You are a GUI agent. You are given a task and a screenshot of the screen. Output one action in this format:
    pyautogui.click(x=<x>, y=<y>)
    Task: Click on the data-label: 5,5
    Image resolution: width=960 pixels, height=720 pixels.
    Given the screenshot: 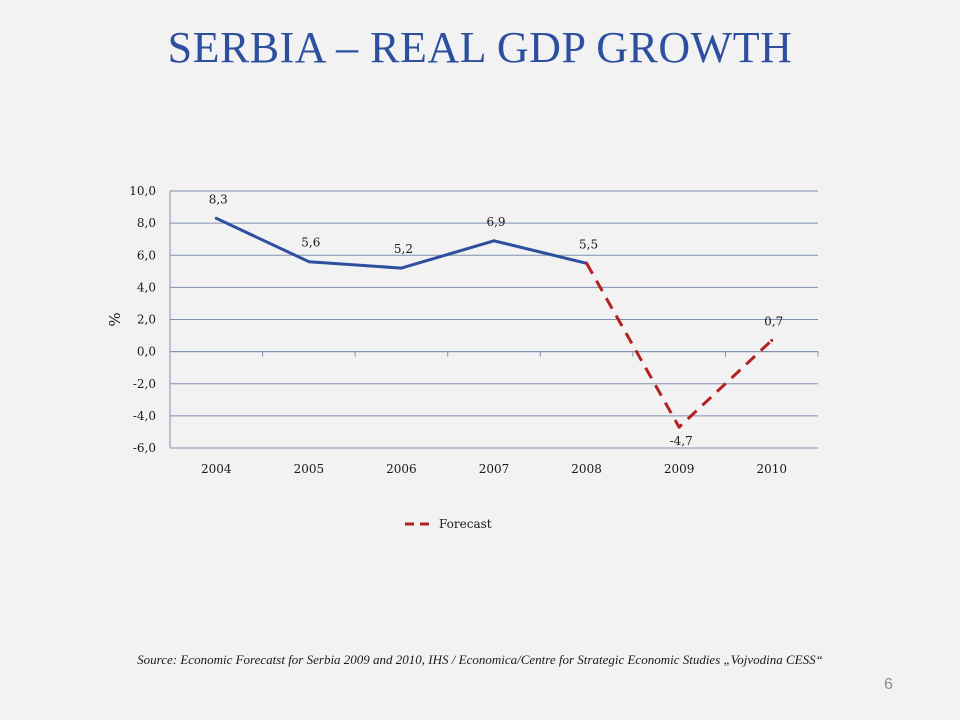 What is the action you would take?
    pyautogui.click(x=588, y=244)
    